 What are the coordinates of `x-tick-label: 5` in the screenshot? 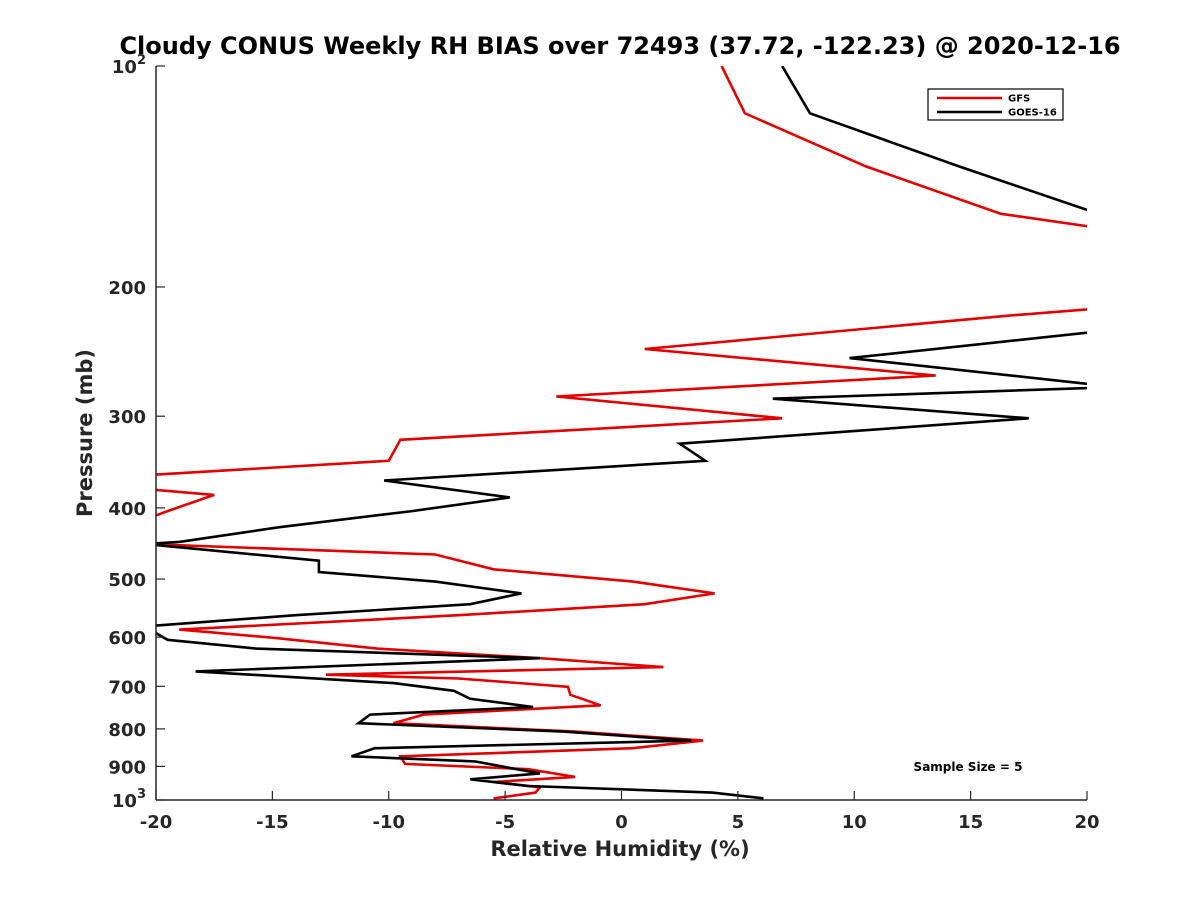 It's located at (738, 822).